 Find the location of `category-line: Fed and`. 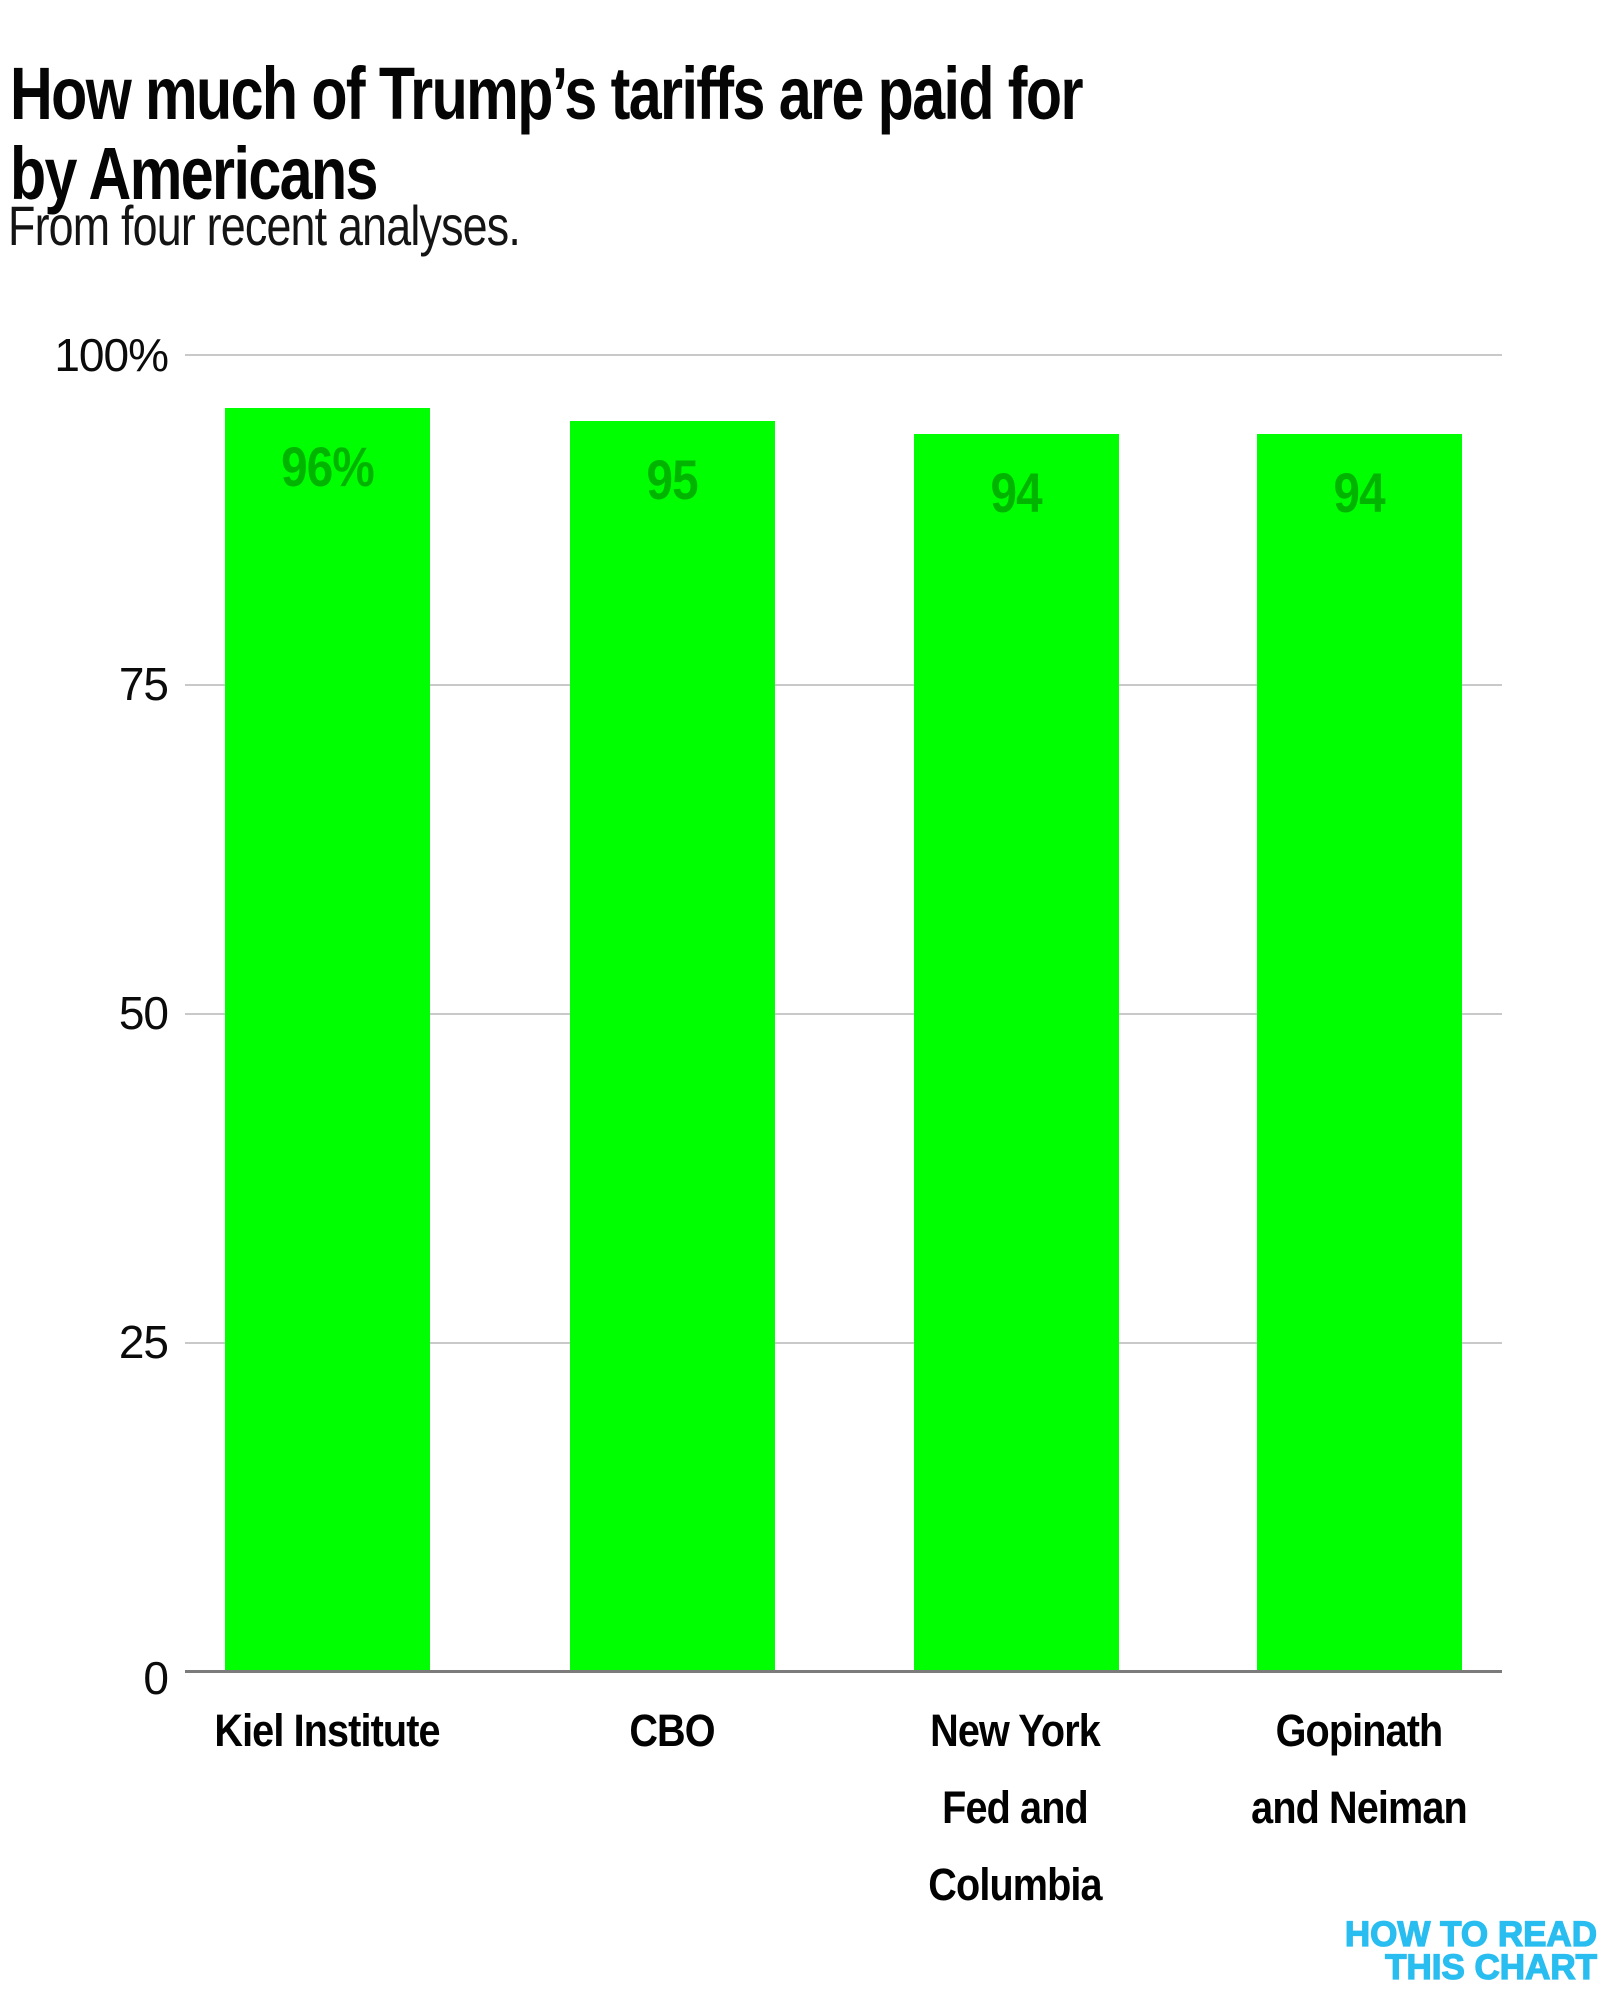

category-line: Fed and is located at coordinates (1015, 1807).